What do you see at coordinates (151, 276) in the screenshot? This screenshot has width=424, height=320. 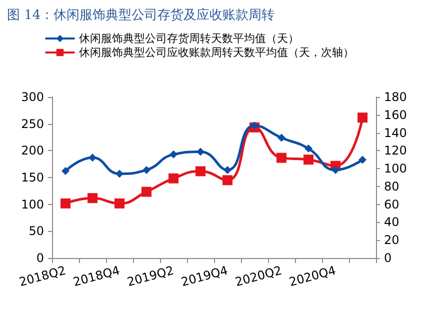 I see `x-tick-label: 2019Q2` at bounding box center [151, 276].